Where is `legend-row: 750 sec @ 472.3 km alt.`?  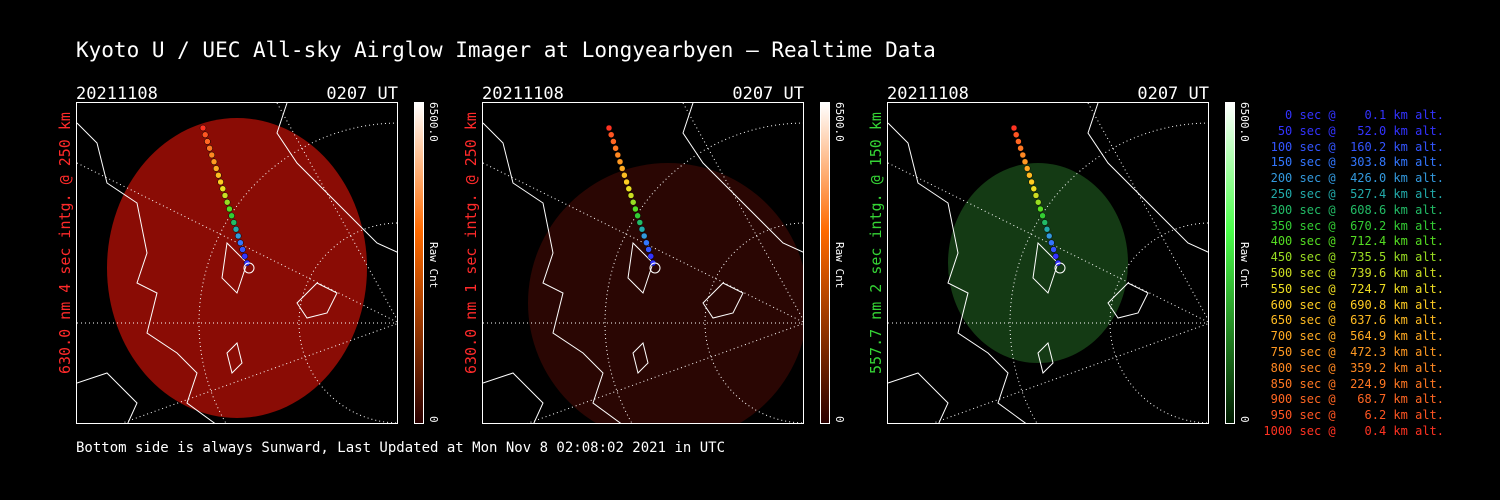
legend-row: 750 sec @ 472.3 km alt. is located at coordinates (1353, 351).